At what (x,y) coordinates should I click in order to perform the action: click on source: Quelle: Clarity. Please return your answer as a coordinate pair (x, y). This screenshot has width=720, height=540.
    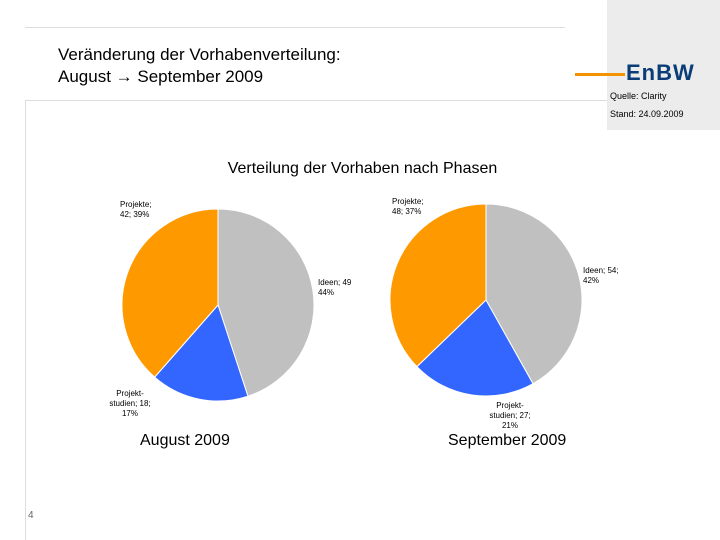
    Looking at the image, I should click on (638, 96).